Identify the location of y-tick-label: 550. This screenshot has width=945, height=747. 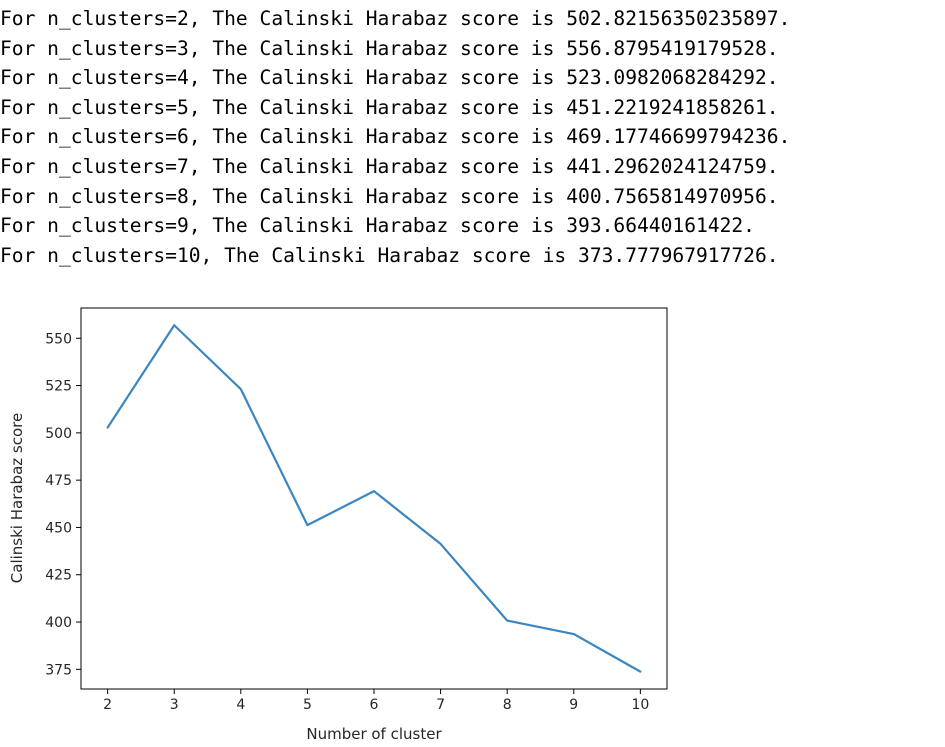
(58, 339).